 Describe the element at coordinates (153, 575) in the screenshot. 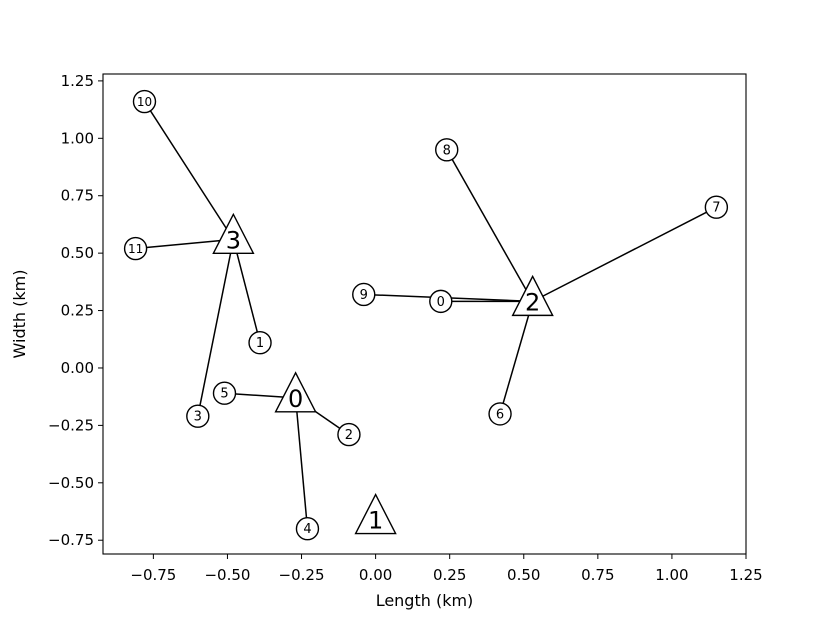

I see `x-tick-label: −0.75` at that location.